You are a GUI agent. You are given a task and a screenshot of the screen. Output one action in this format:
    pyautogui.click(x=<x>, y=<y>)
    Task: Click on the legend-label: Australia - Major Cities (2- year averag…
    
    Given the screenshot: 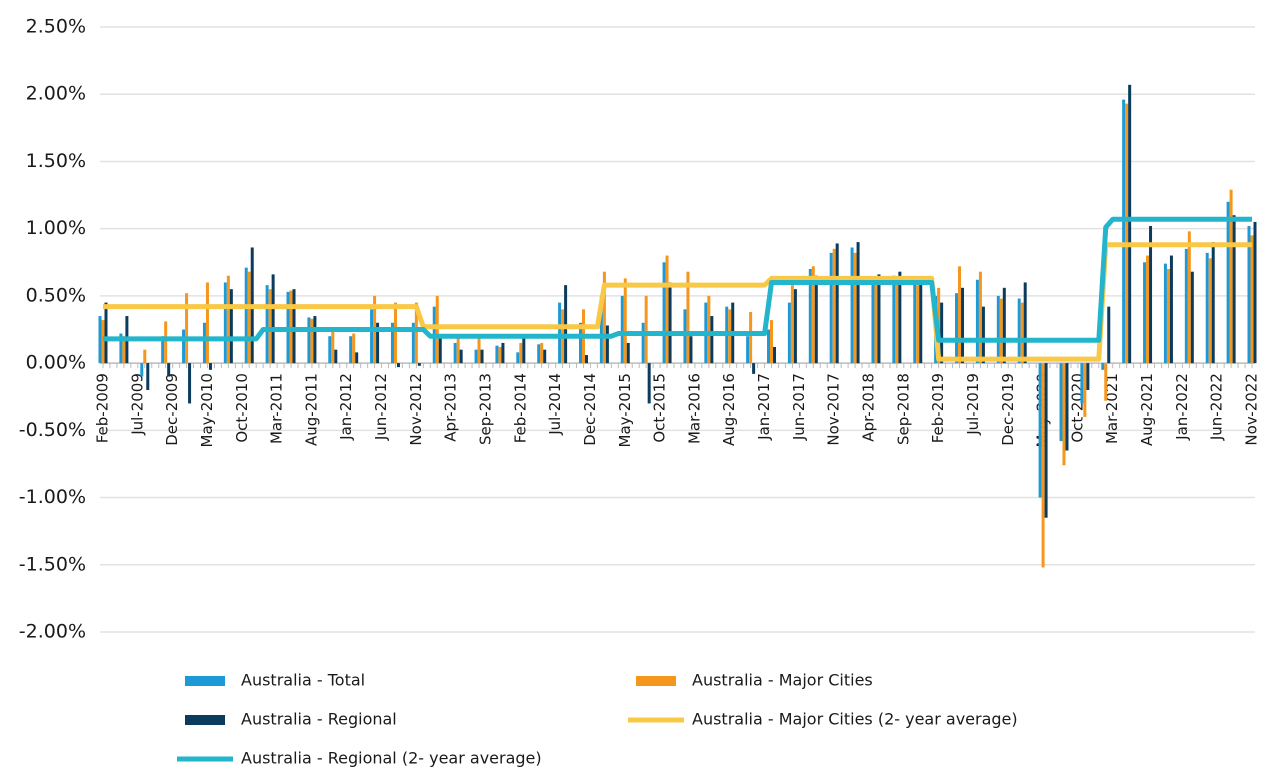 What is the action you would take?
    pyautogui.click(x=855, y=719)
    